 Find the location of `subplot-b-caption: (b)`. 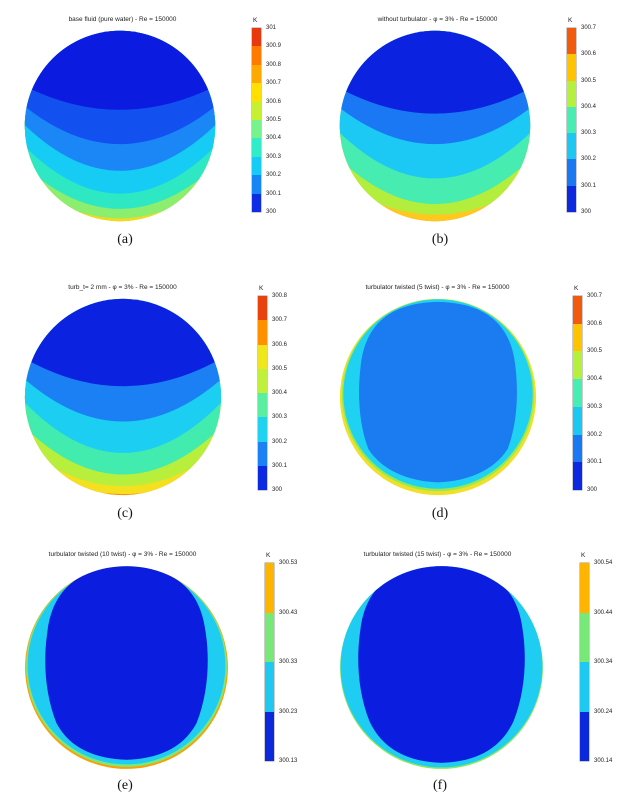

subplot-b-caption: (b) is located at coordinates (440, 239).